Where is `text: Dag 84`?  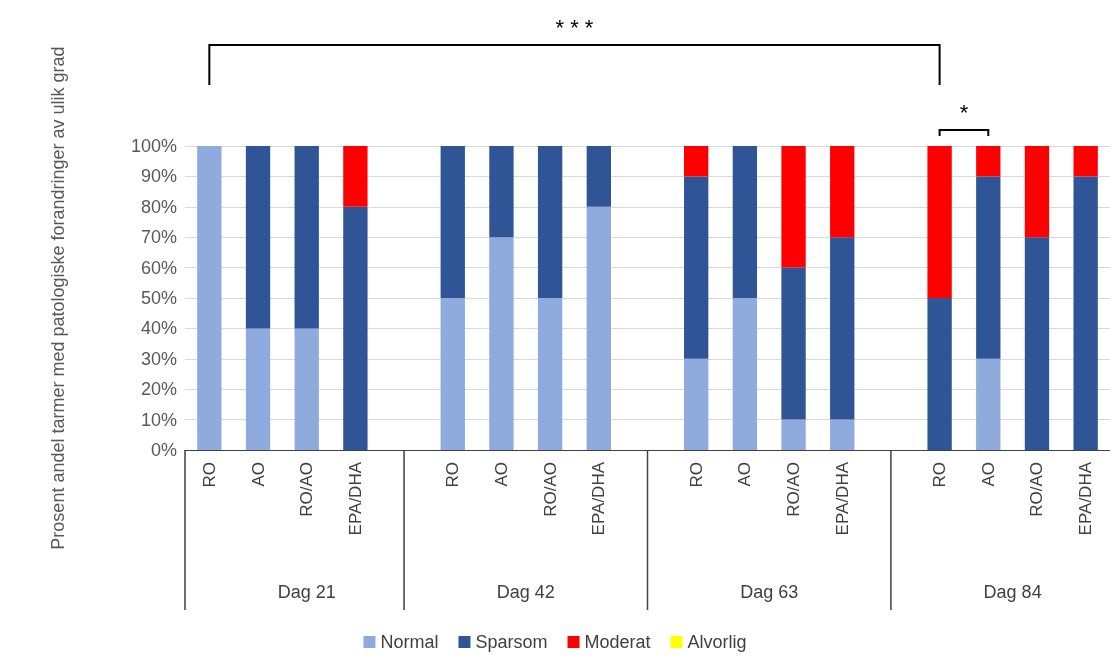 text: Dag 84 is located at coordinates (1012, 592).